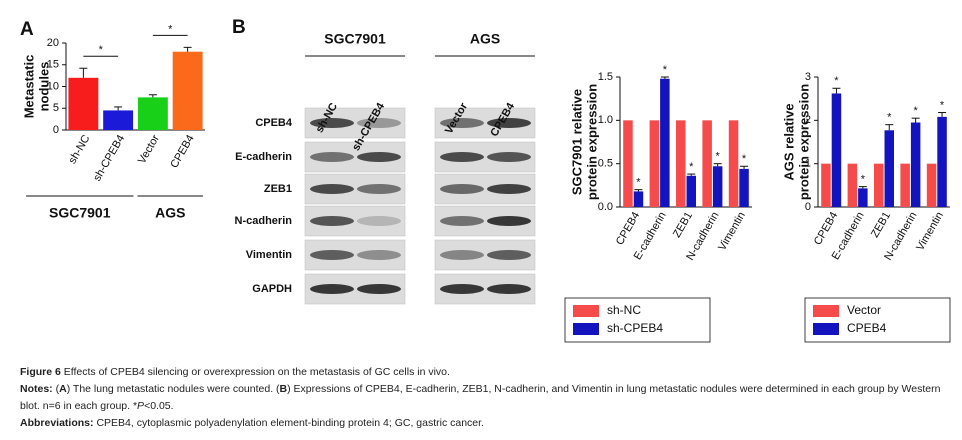 The width and height of the screenshot is (962, 440). Describe the element at coordinates (788, 141) in the screenshot. I see `y-axis-label: AGS relative` at that location.